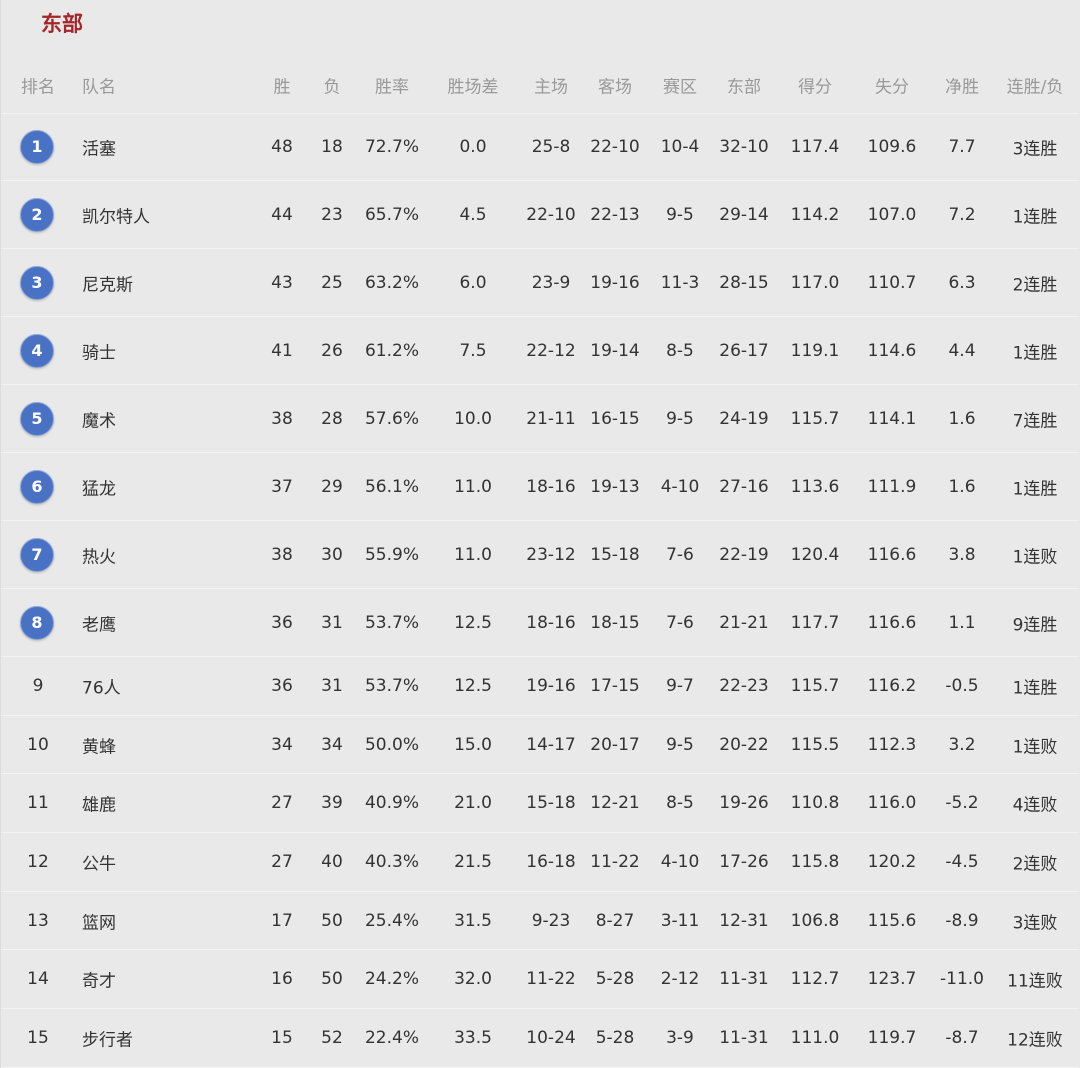  I want to click on cell-points-against: 111.9, so click(892, 486).